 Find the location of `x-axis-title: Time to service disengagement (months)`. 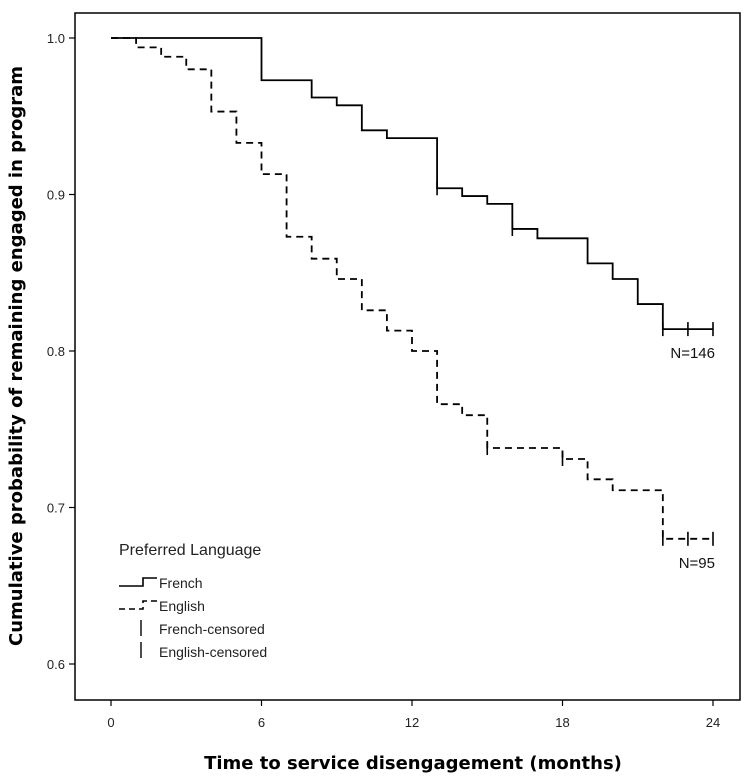

x-axis-title: Time to service disengagement (months) is located at coordinates (413, 763).